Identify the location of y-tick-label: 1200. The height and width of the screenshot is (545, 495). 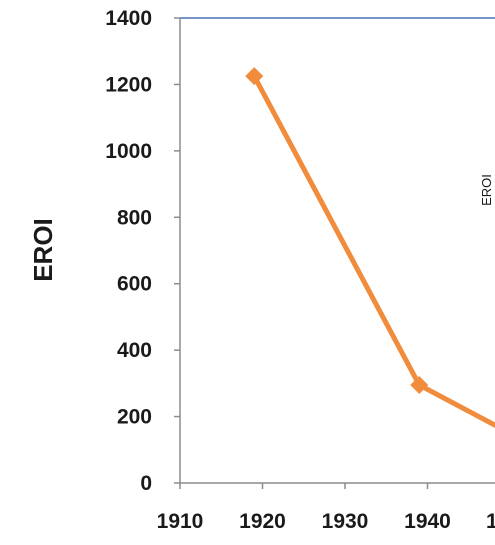
(128, 84).